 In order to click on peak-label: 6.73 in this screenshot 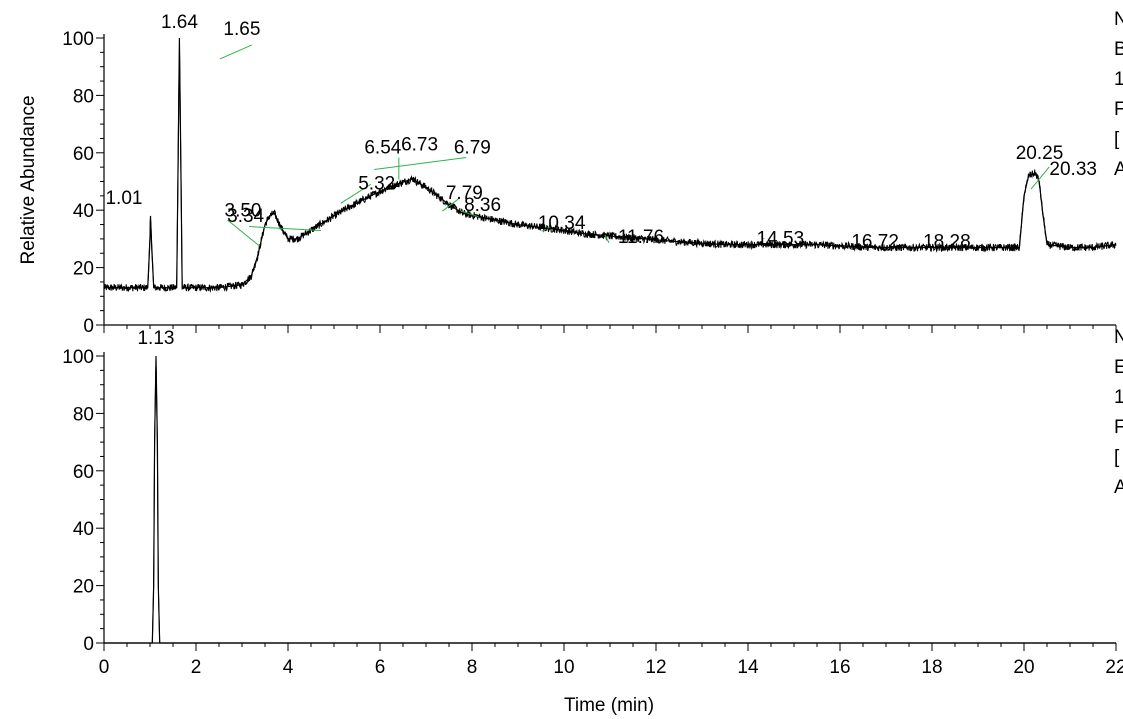, I will do `click(419, 145)`.